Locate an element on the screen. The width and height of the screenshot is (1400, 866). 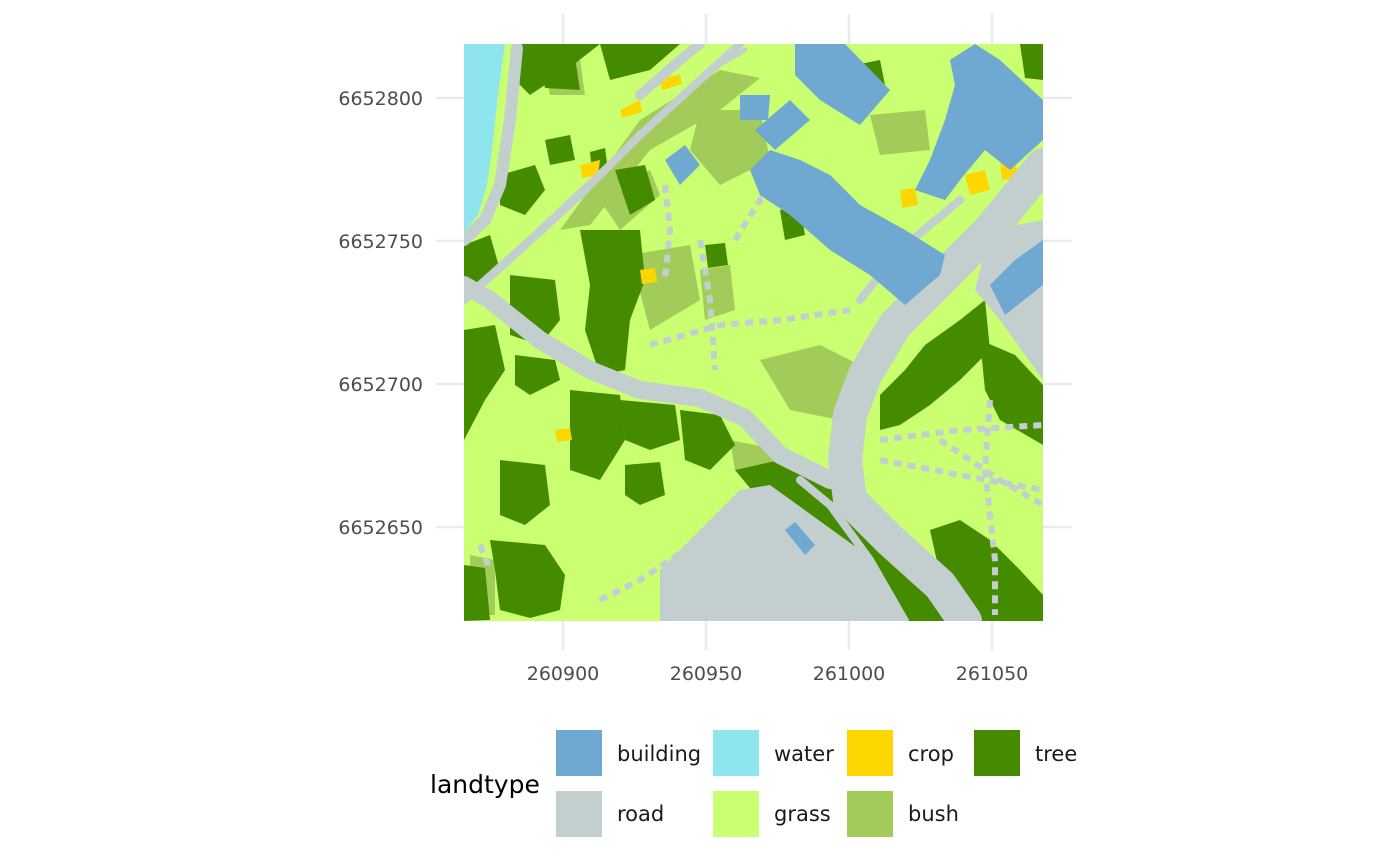
legend-key-crop is located at coordinates (870, 753).